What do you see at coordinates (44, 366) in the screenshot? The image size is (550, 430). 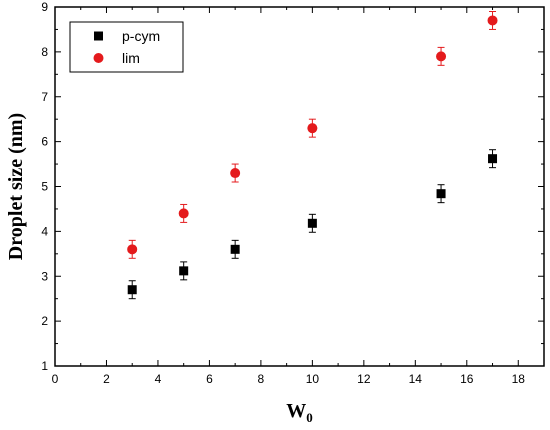 I see `y-tick-label: 1` at bounding box center [44, 366].